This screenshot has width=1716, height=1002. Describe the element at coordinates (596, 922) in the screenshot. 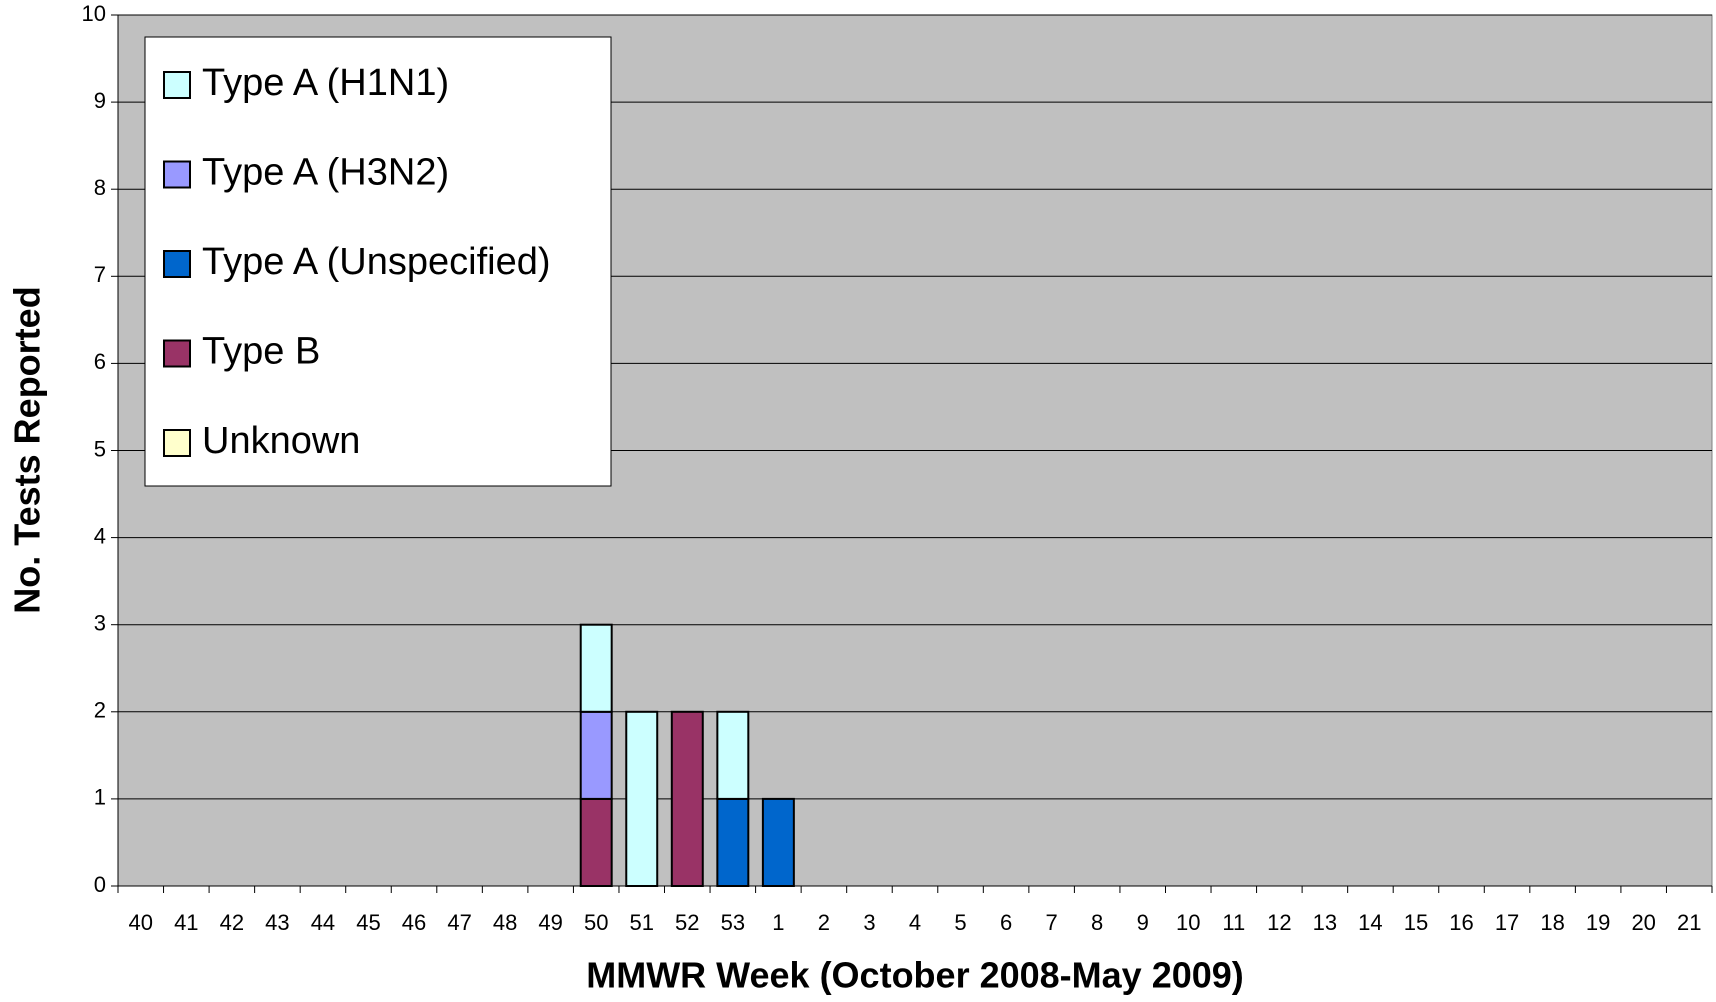

I see `x-tick-label: 50` at that location.